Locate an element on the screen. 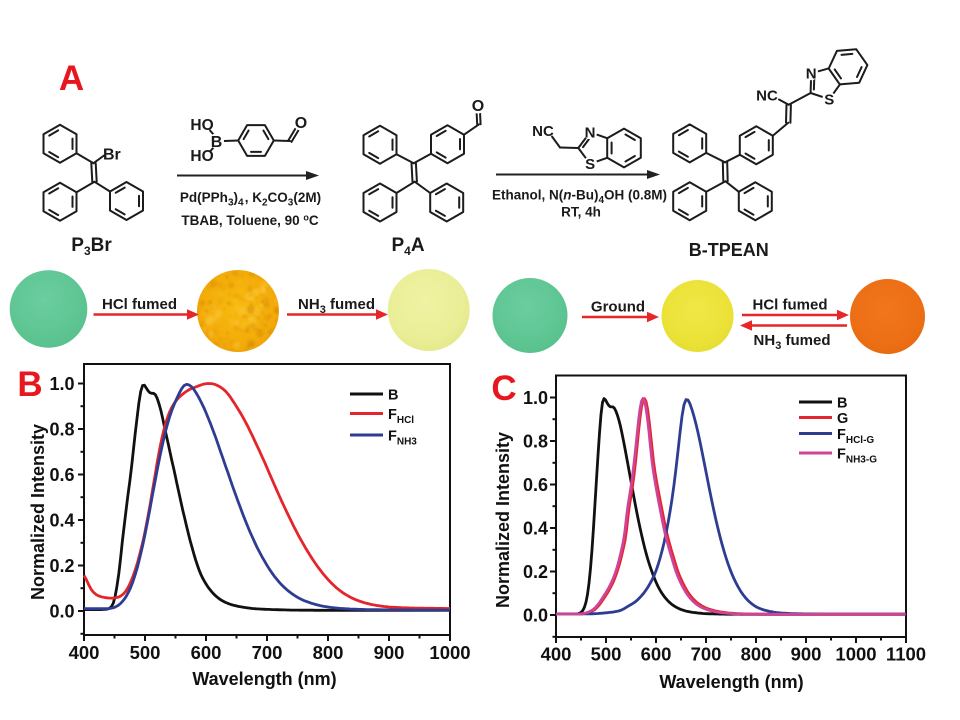 This screenshot has width=960, height=720. svg-text: G is located at coordinates (842, 419).